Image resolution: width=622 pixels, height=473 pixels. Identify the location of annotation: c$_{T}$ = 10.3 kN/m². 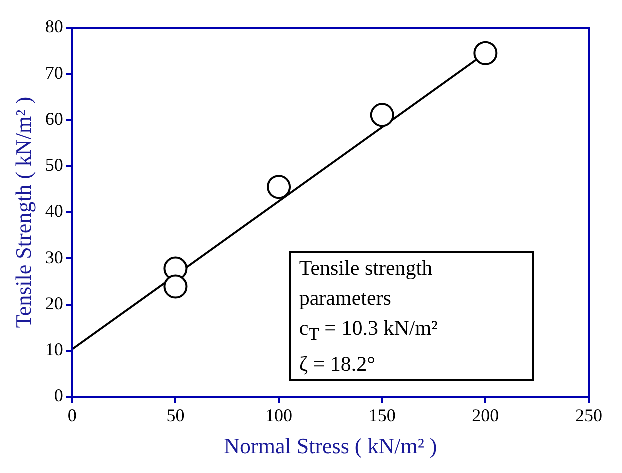
(369, 330).